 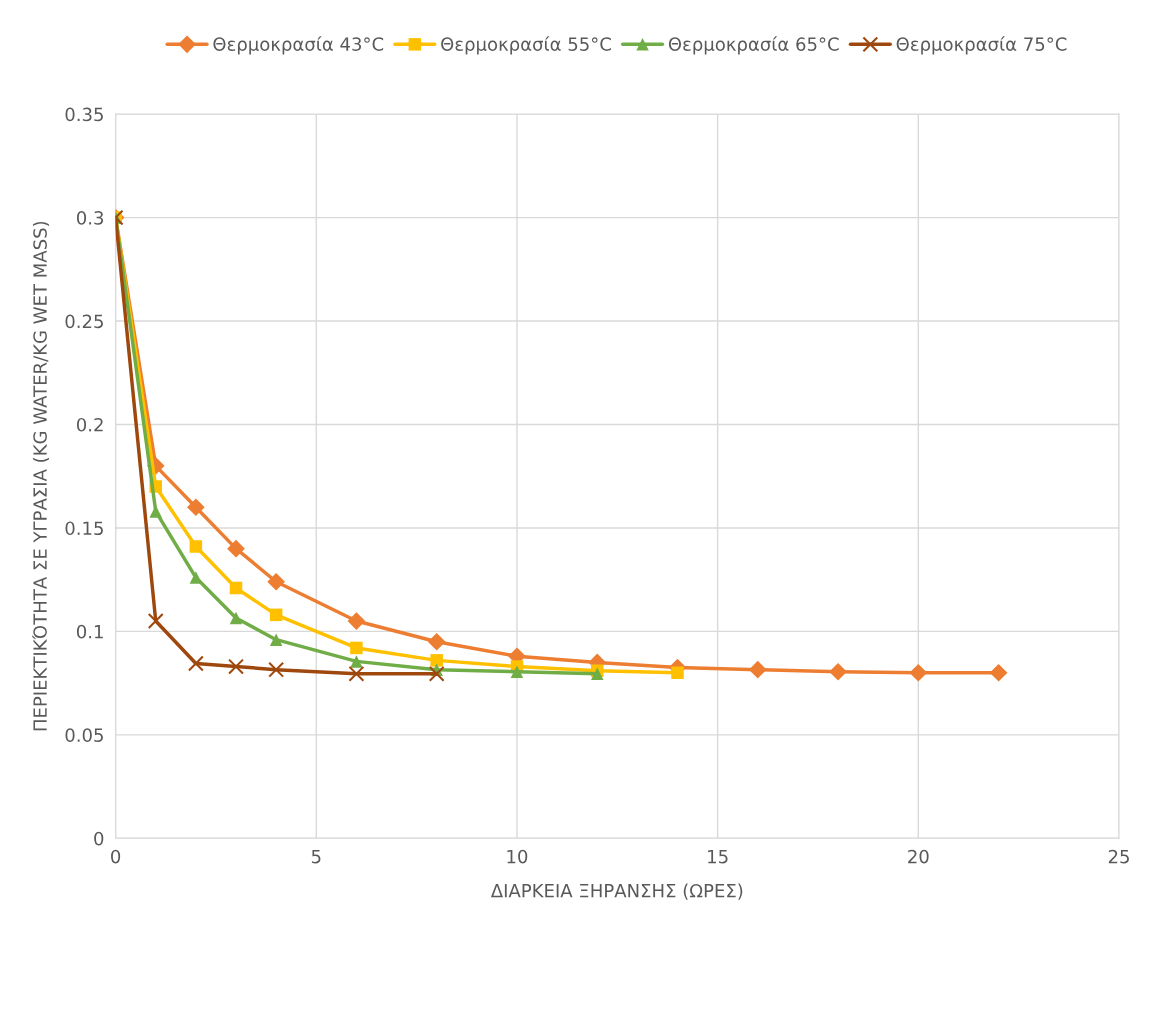 What do you see at coordinates (753, 45) in the screenshot?
I see `legend-label: Θερμοκρασία 65°C` at bounding box center [753, 45].